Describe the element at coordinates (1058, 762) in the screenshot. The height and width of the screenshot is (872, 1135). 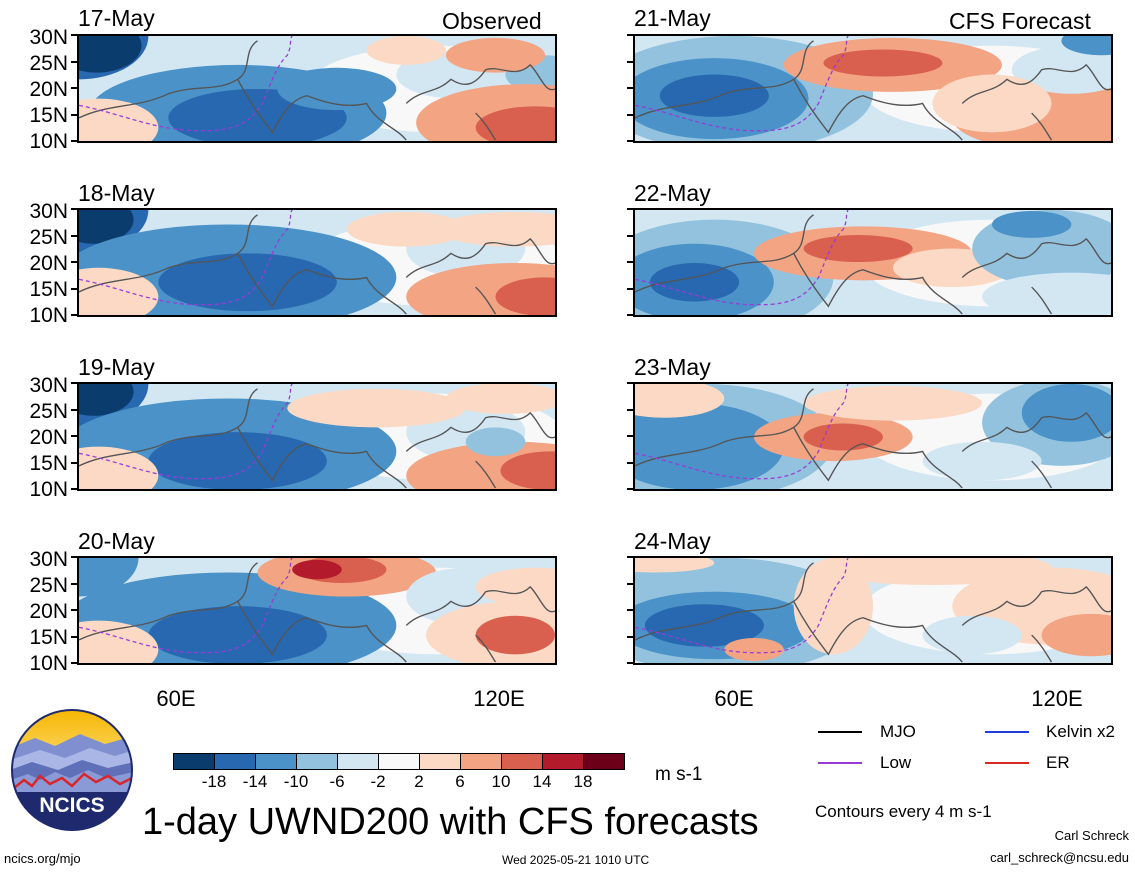
I see `legend-label: ER` at that location.